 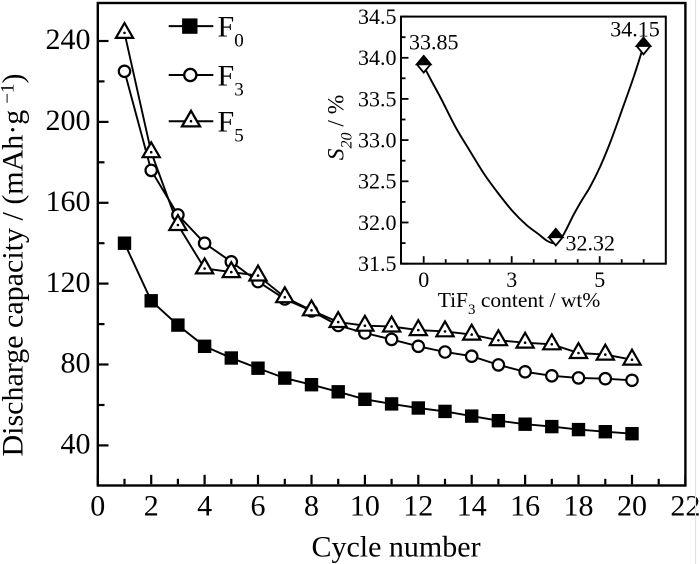 What do you see at coordinates (434, 42) in the screenshot?
I see `svg-text: 33.85` at bounding box center [434, 42].